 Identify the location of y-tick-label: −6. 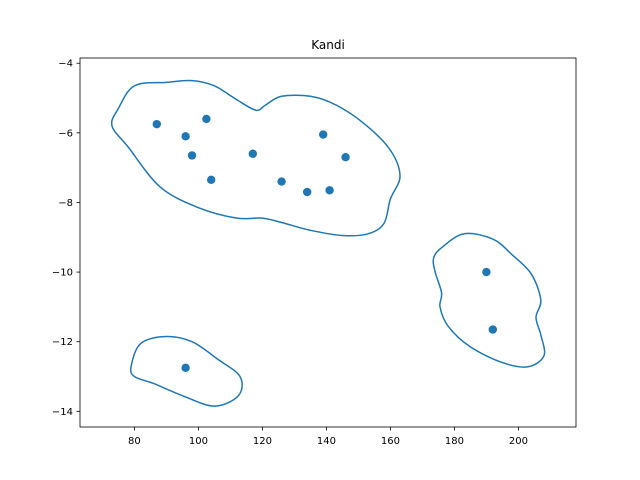
(65, 133).